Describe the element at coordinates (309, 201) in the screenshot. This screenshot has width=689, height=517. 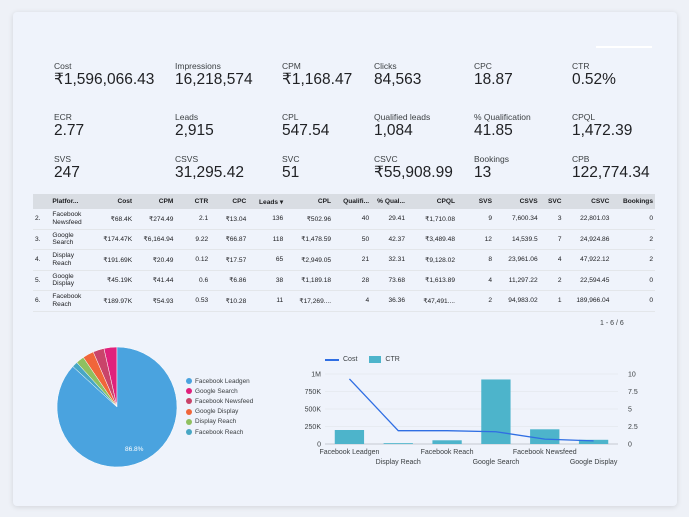
I see `column-header: CPL` at that location.